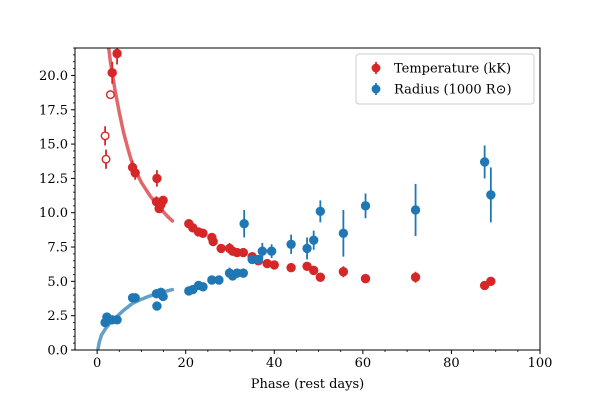 This screenshot has height=400, width=600. Describe the element at coordinates (452, 69) in the screenshot. I see `legend-label: Temperature (kK)` at that location.